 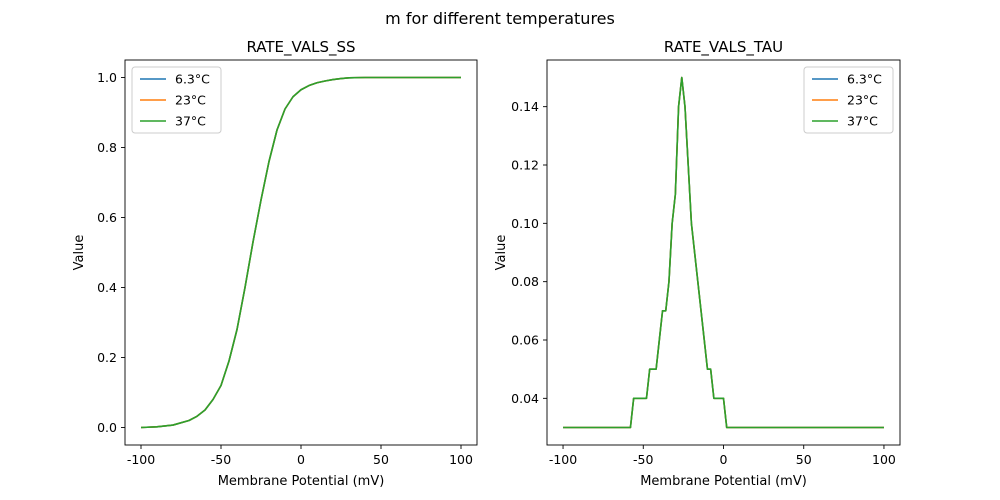 What do you see at coordinates (300, 47) in the screenshot?
I see `subplot-title: RATE_VALS_SS` at bounding box center [300, 47].